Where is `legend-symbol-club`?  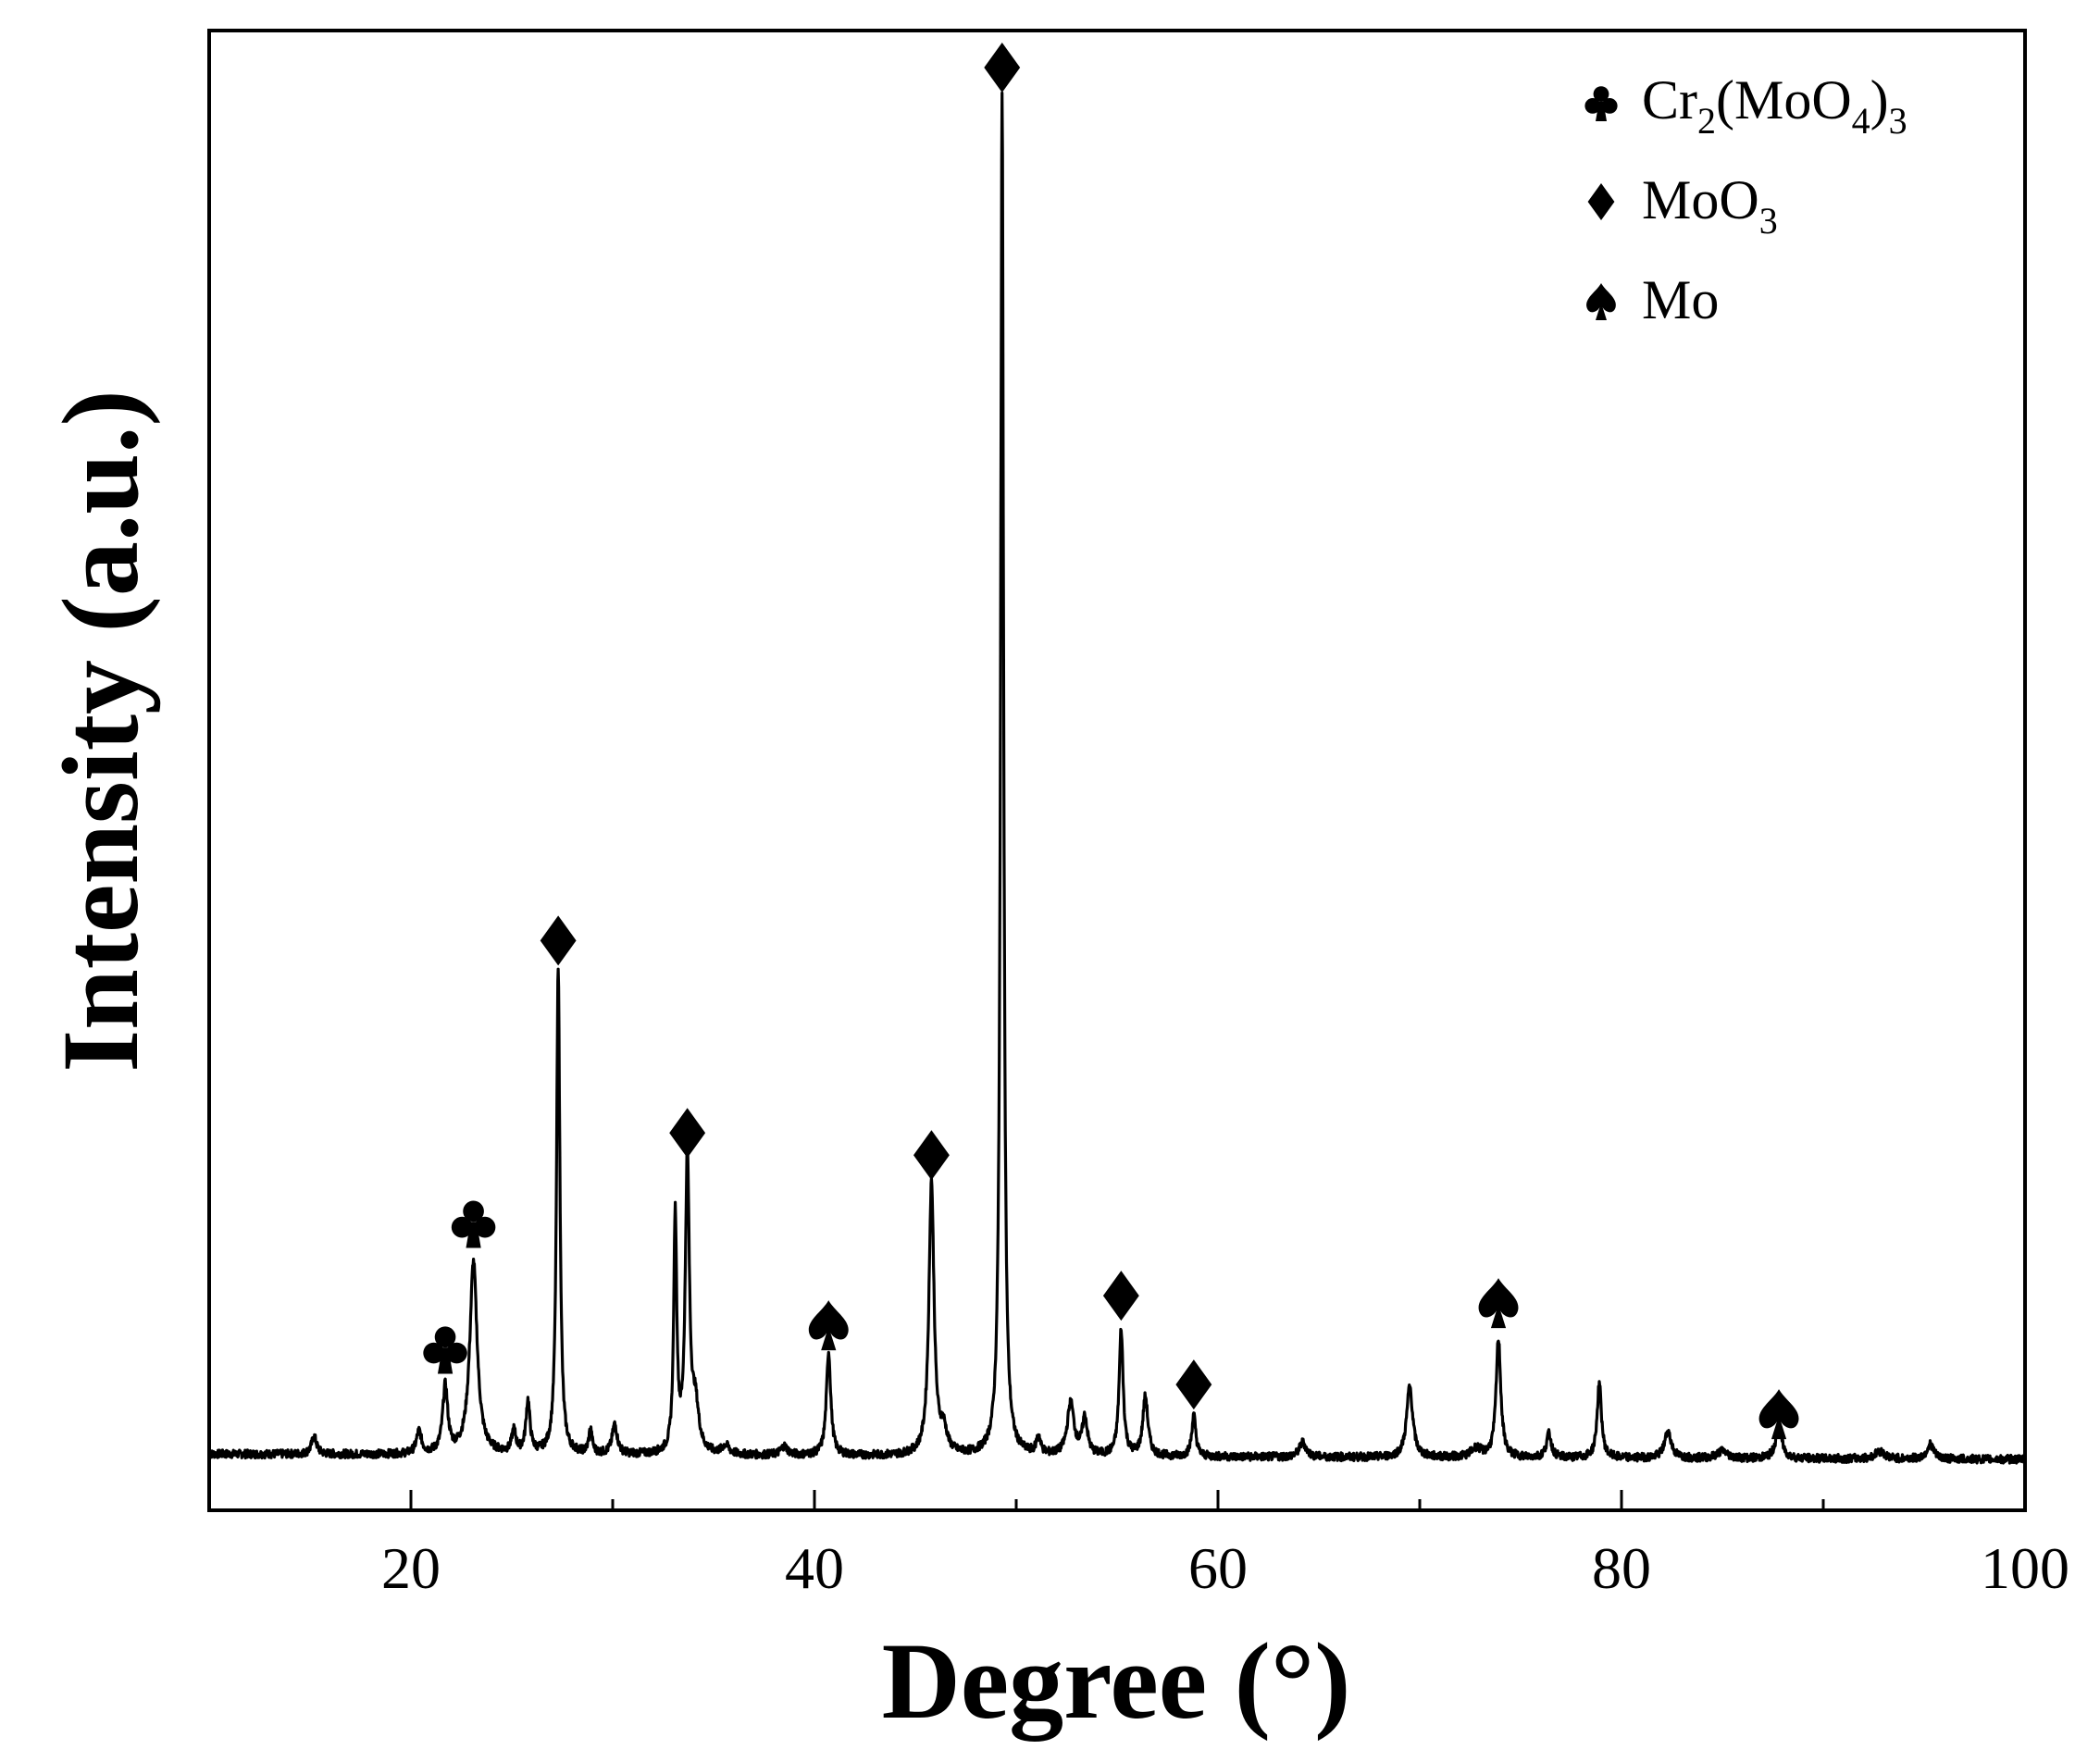 legend-symbol-club is located at coordinates (1601, 103).